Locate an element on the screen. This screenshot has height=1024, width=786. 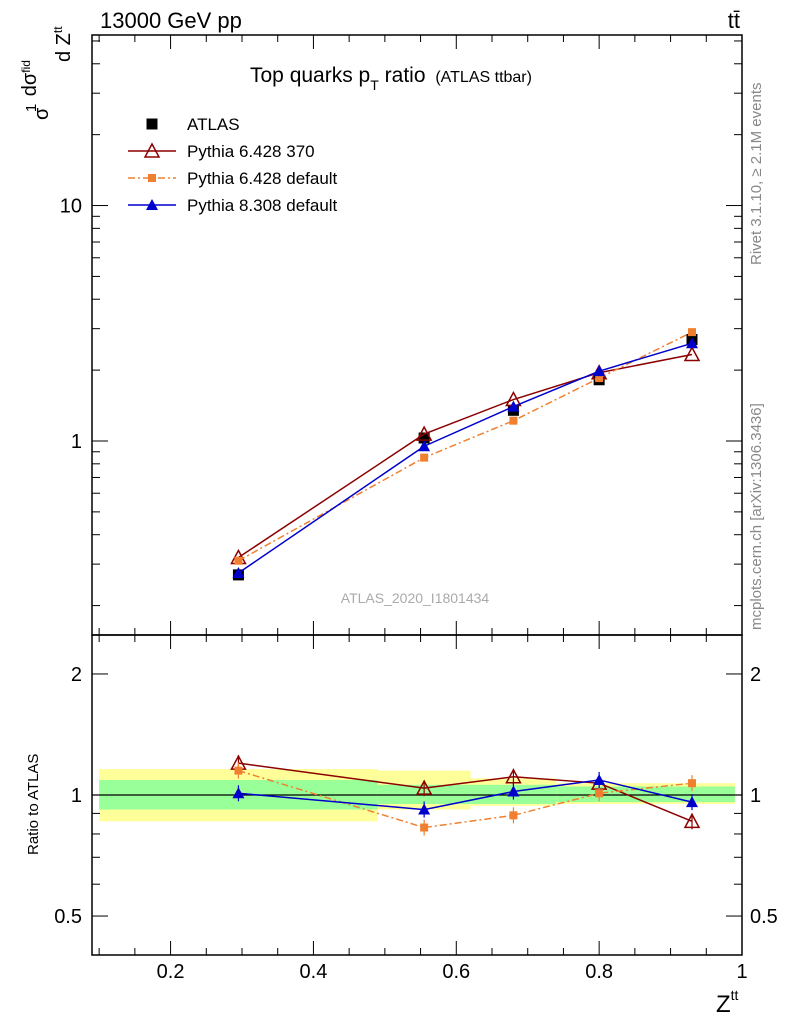
x-tick-label: 1 is located at coordinates (741, 972).